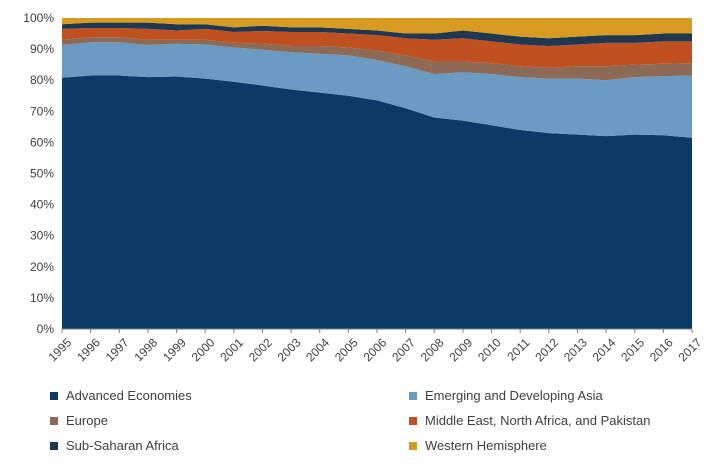 The width and height of the screenshot is (723, 473). I want to click on legend-label: Sub-Saharan Africa, so click(122, 445).